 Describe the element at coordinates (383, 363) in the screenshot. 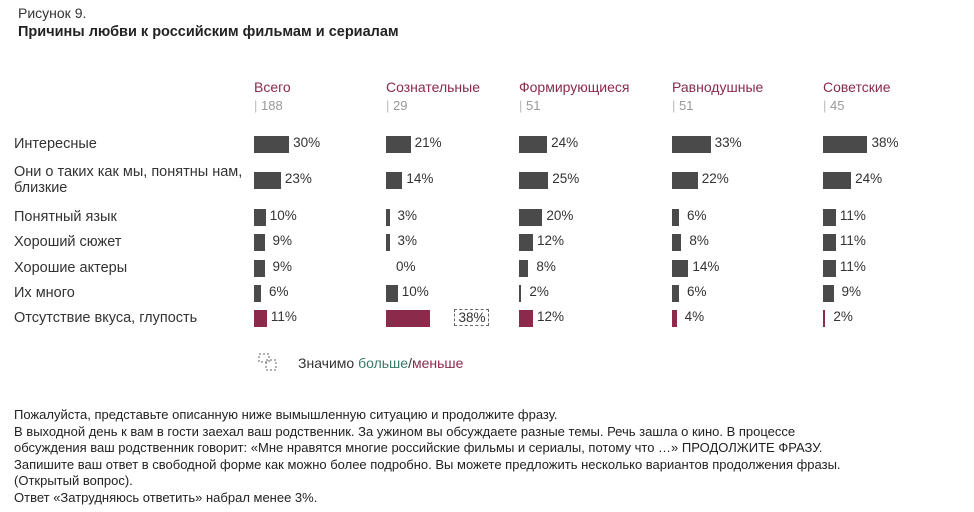

I see `legend-more: больше` at that location.